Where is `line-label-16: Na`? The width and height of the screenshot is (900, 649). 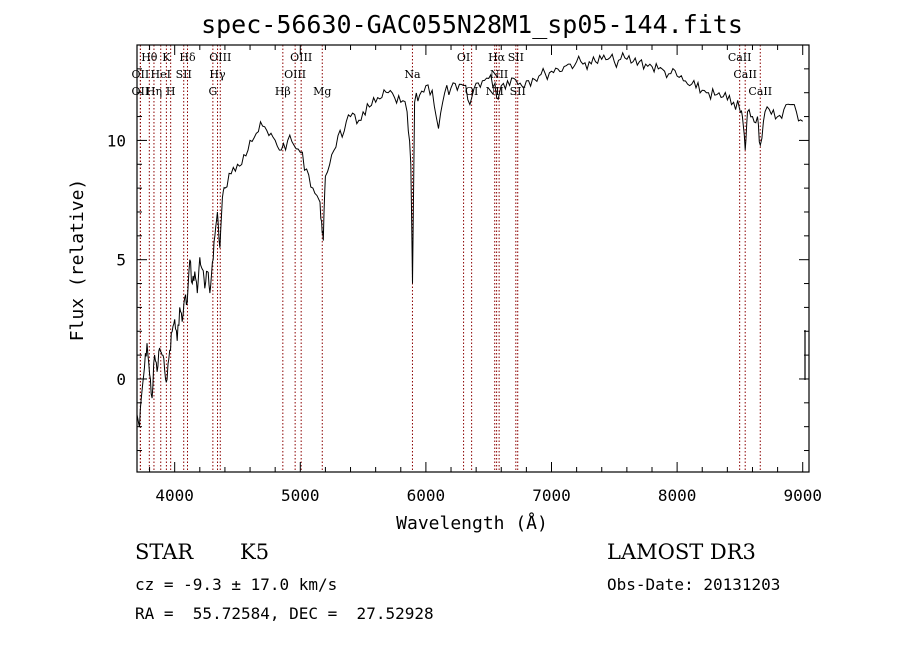
line-label-16: Na is located at coordinates (412, 74).